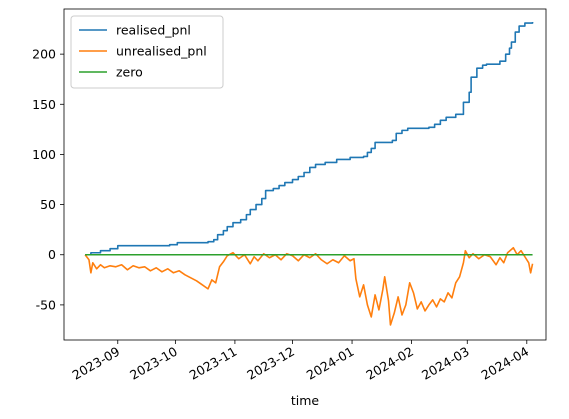 Image resolution: width=569 pixels, height=419 pixels. I want to click on y-tick-label: 150, so click(44, 104).